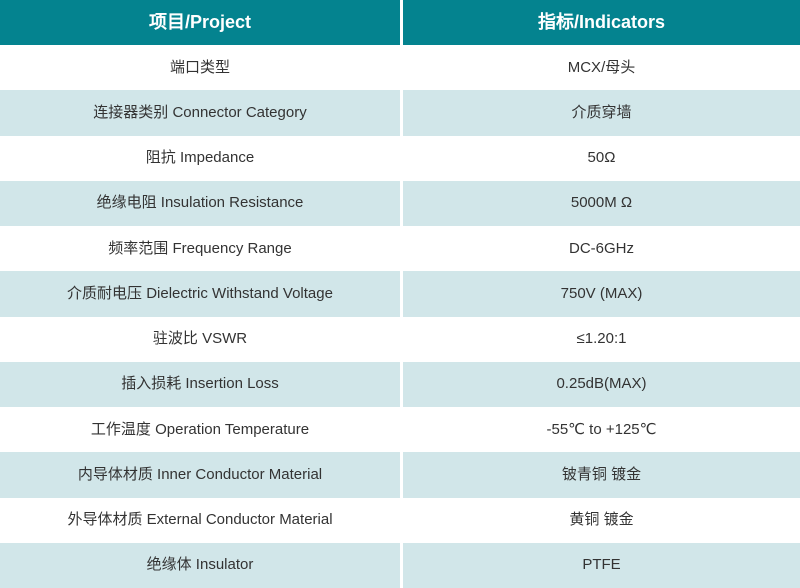 This screenshot has height=588, width=800. Describe the element at coordinates (601, 339) in the screenshot. I see `indicator-cell: ≤1.20:1` at that location.